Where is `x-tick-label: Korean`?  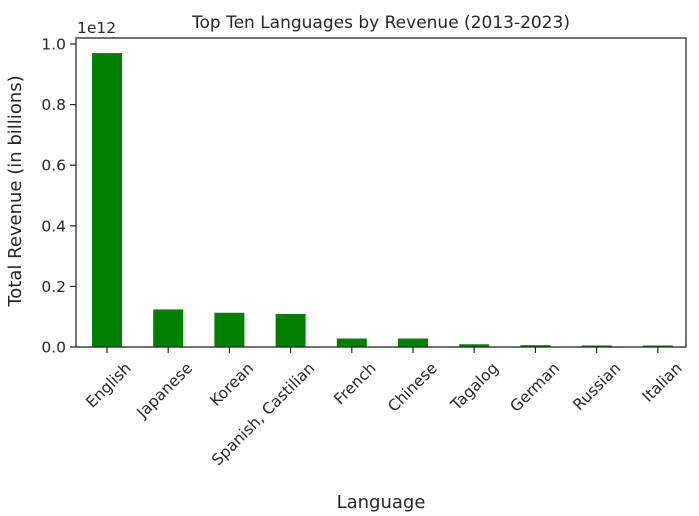 x-tick-label: Korean is located at coordinates (231, 384).